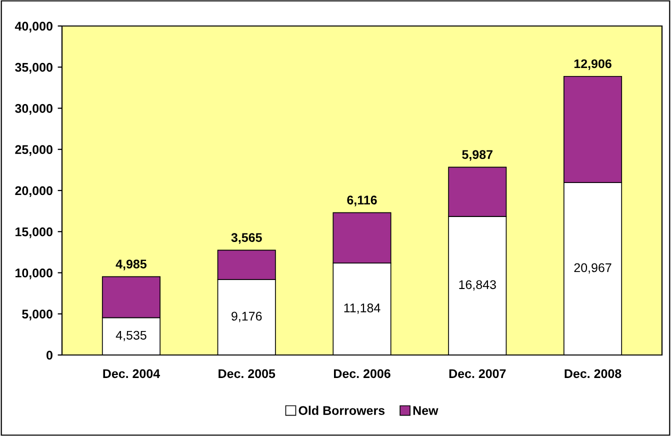  What do you see at coordinates (33, 27) in the screenshot?
I see `y-tick-label: 40,000` at bounding box center [33, 27].